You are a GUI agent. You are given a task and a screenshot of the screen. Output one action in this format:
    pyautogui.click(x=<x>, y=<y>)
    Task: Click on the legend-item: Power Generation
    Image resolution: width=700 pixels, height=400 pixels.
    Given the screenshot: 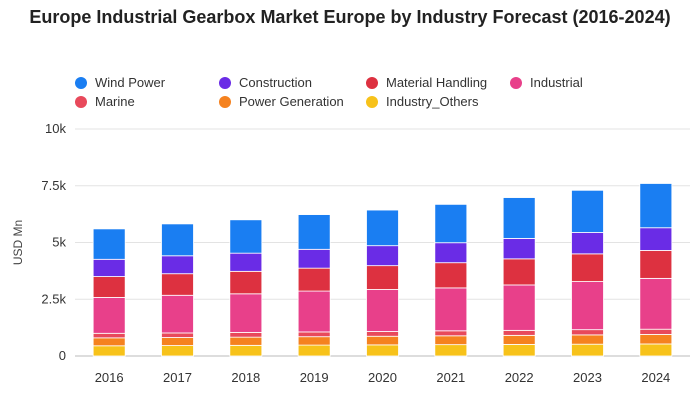 What is the action you would take?
    pyautogui.click(x=281, y=101)
    